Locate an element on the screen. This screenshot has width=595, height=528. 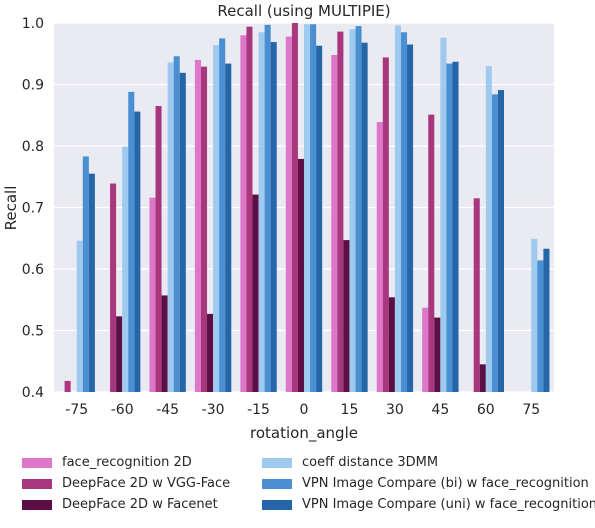
x-tick-label: 60 is located at coordinates (486, 410).